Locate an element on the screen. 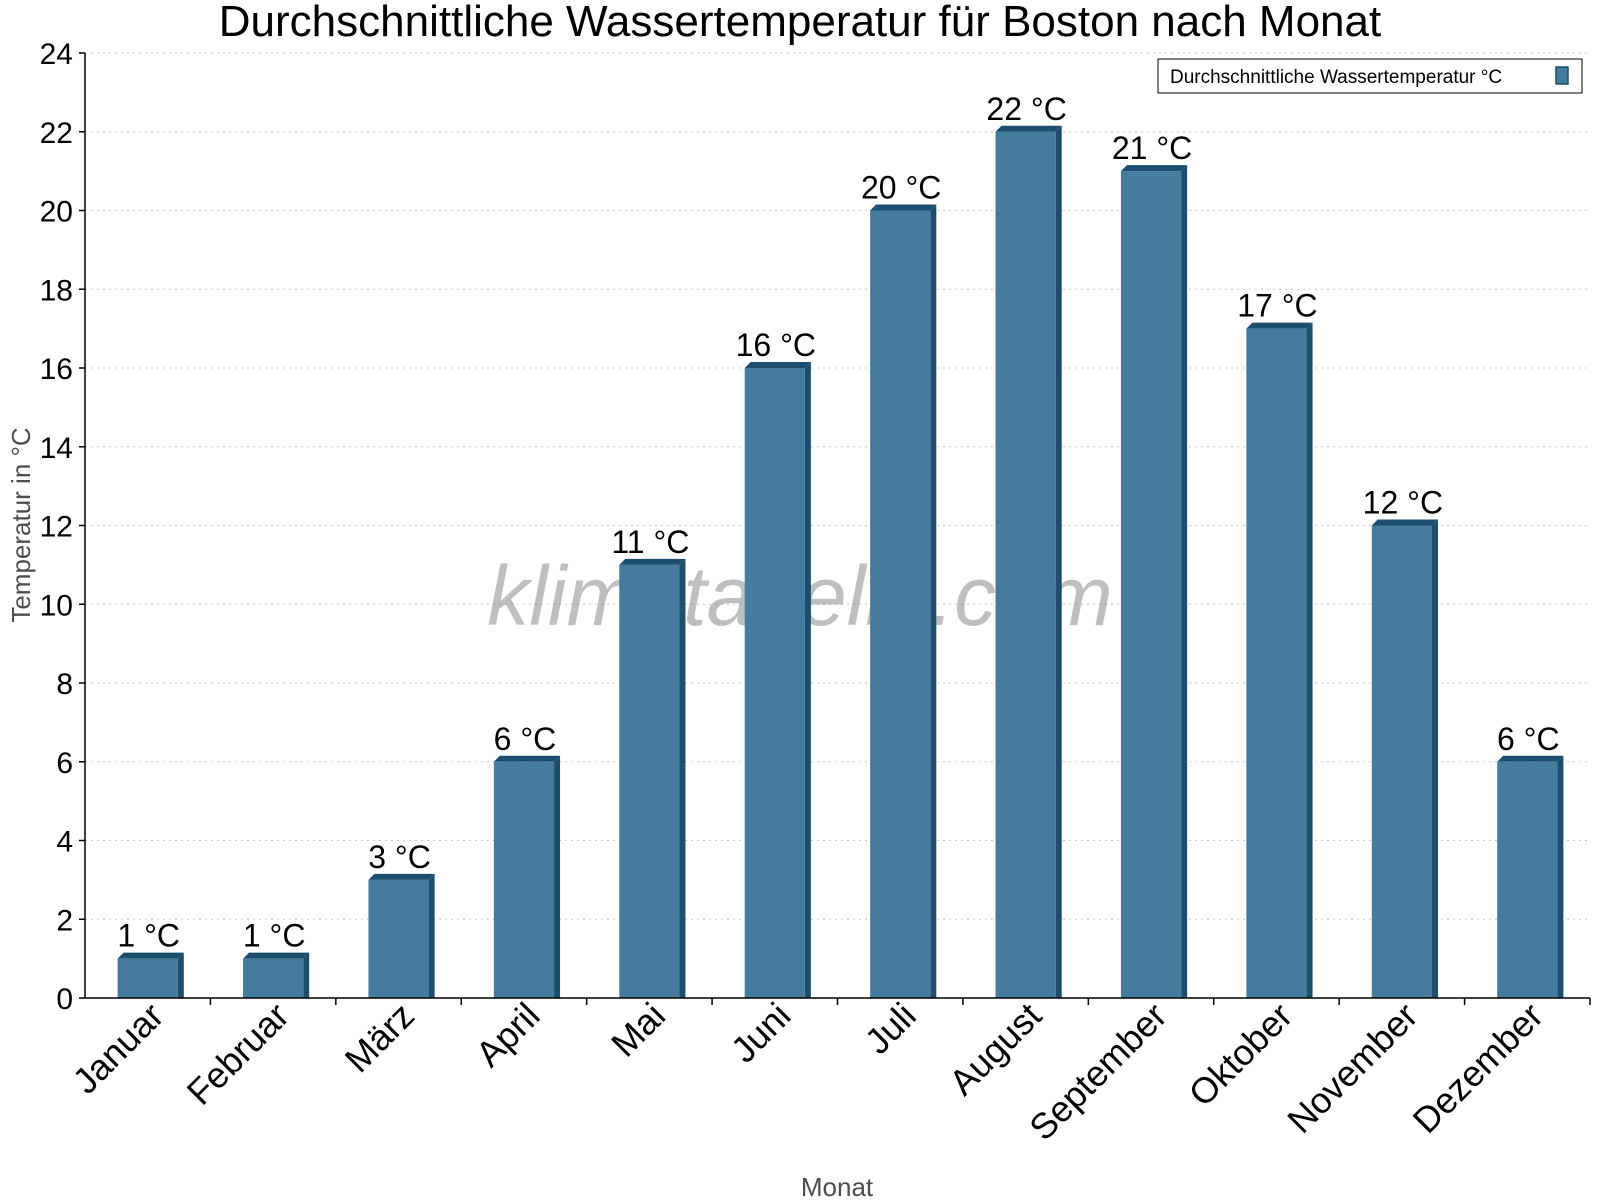 The width and height of the screenshot is (1600, 1200). x-tick-label-oktober: Oktober is located at coordinates (1241, 1055).